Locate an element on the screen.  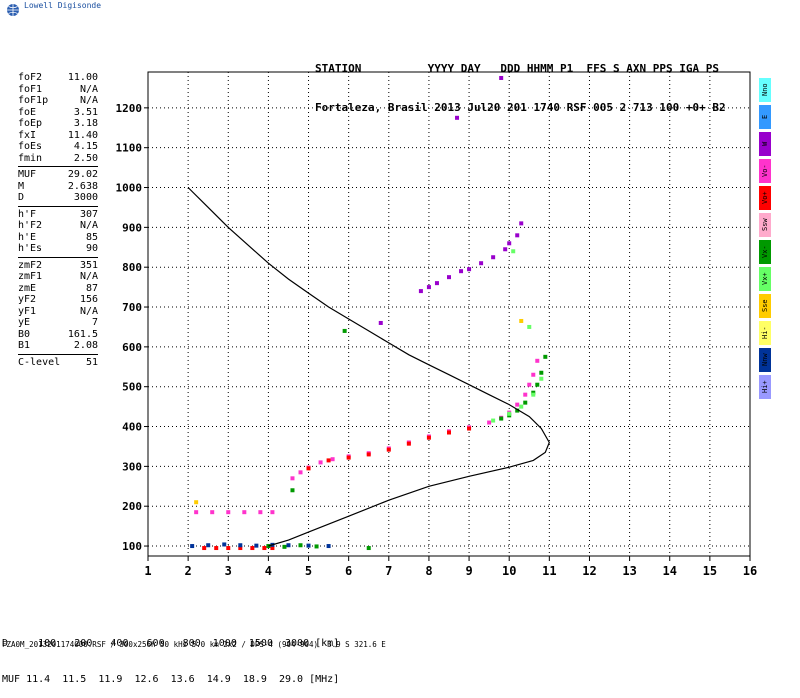
y-tick-label: 600 is located at coordinates (132, 347).